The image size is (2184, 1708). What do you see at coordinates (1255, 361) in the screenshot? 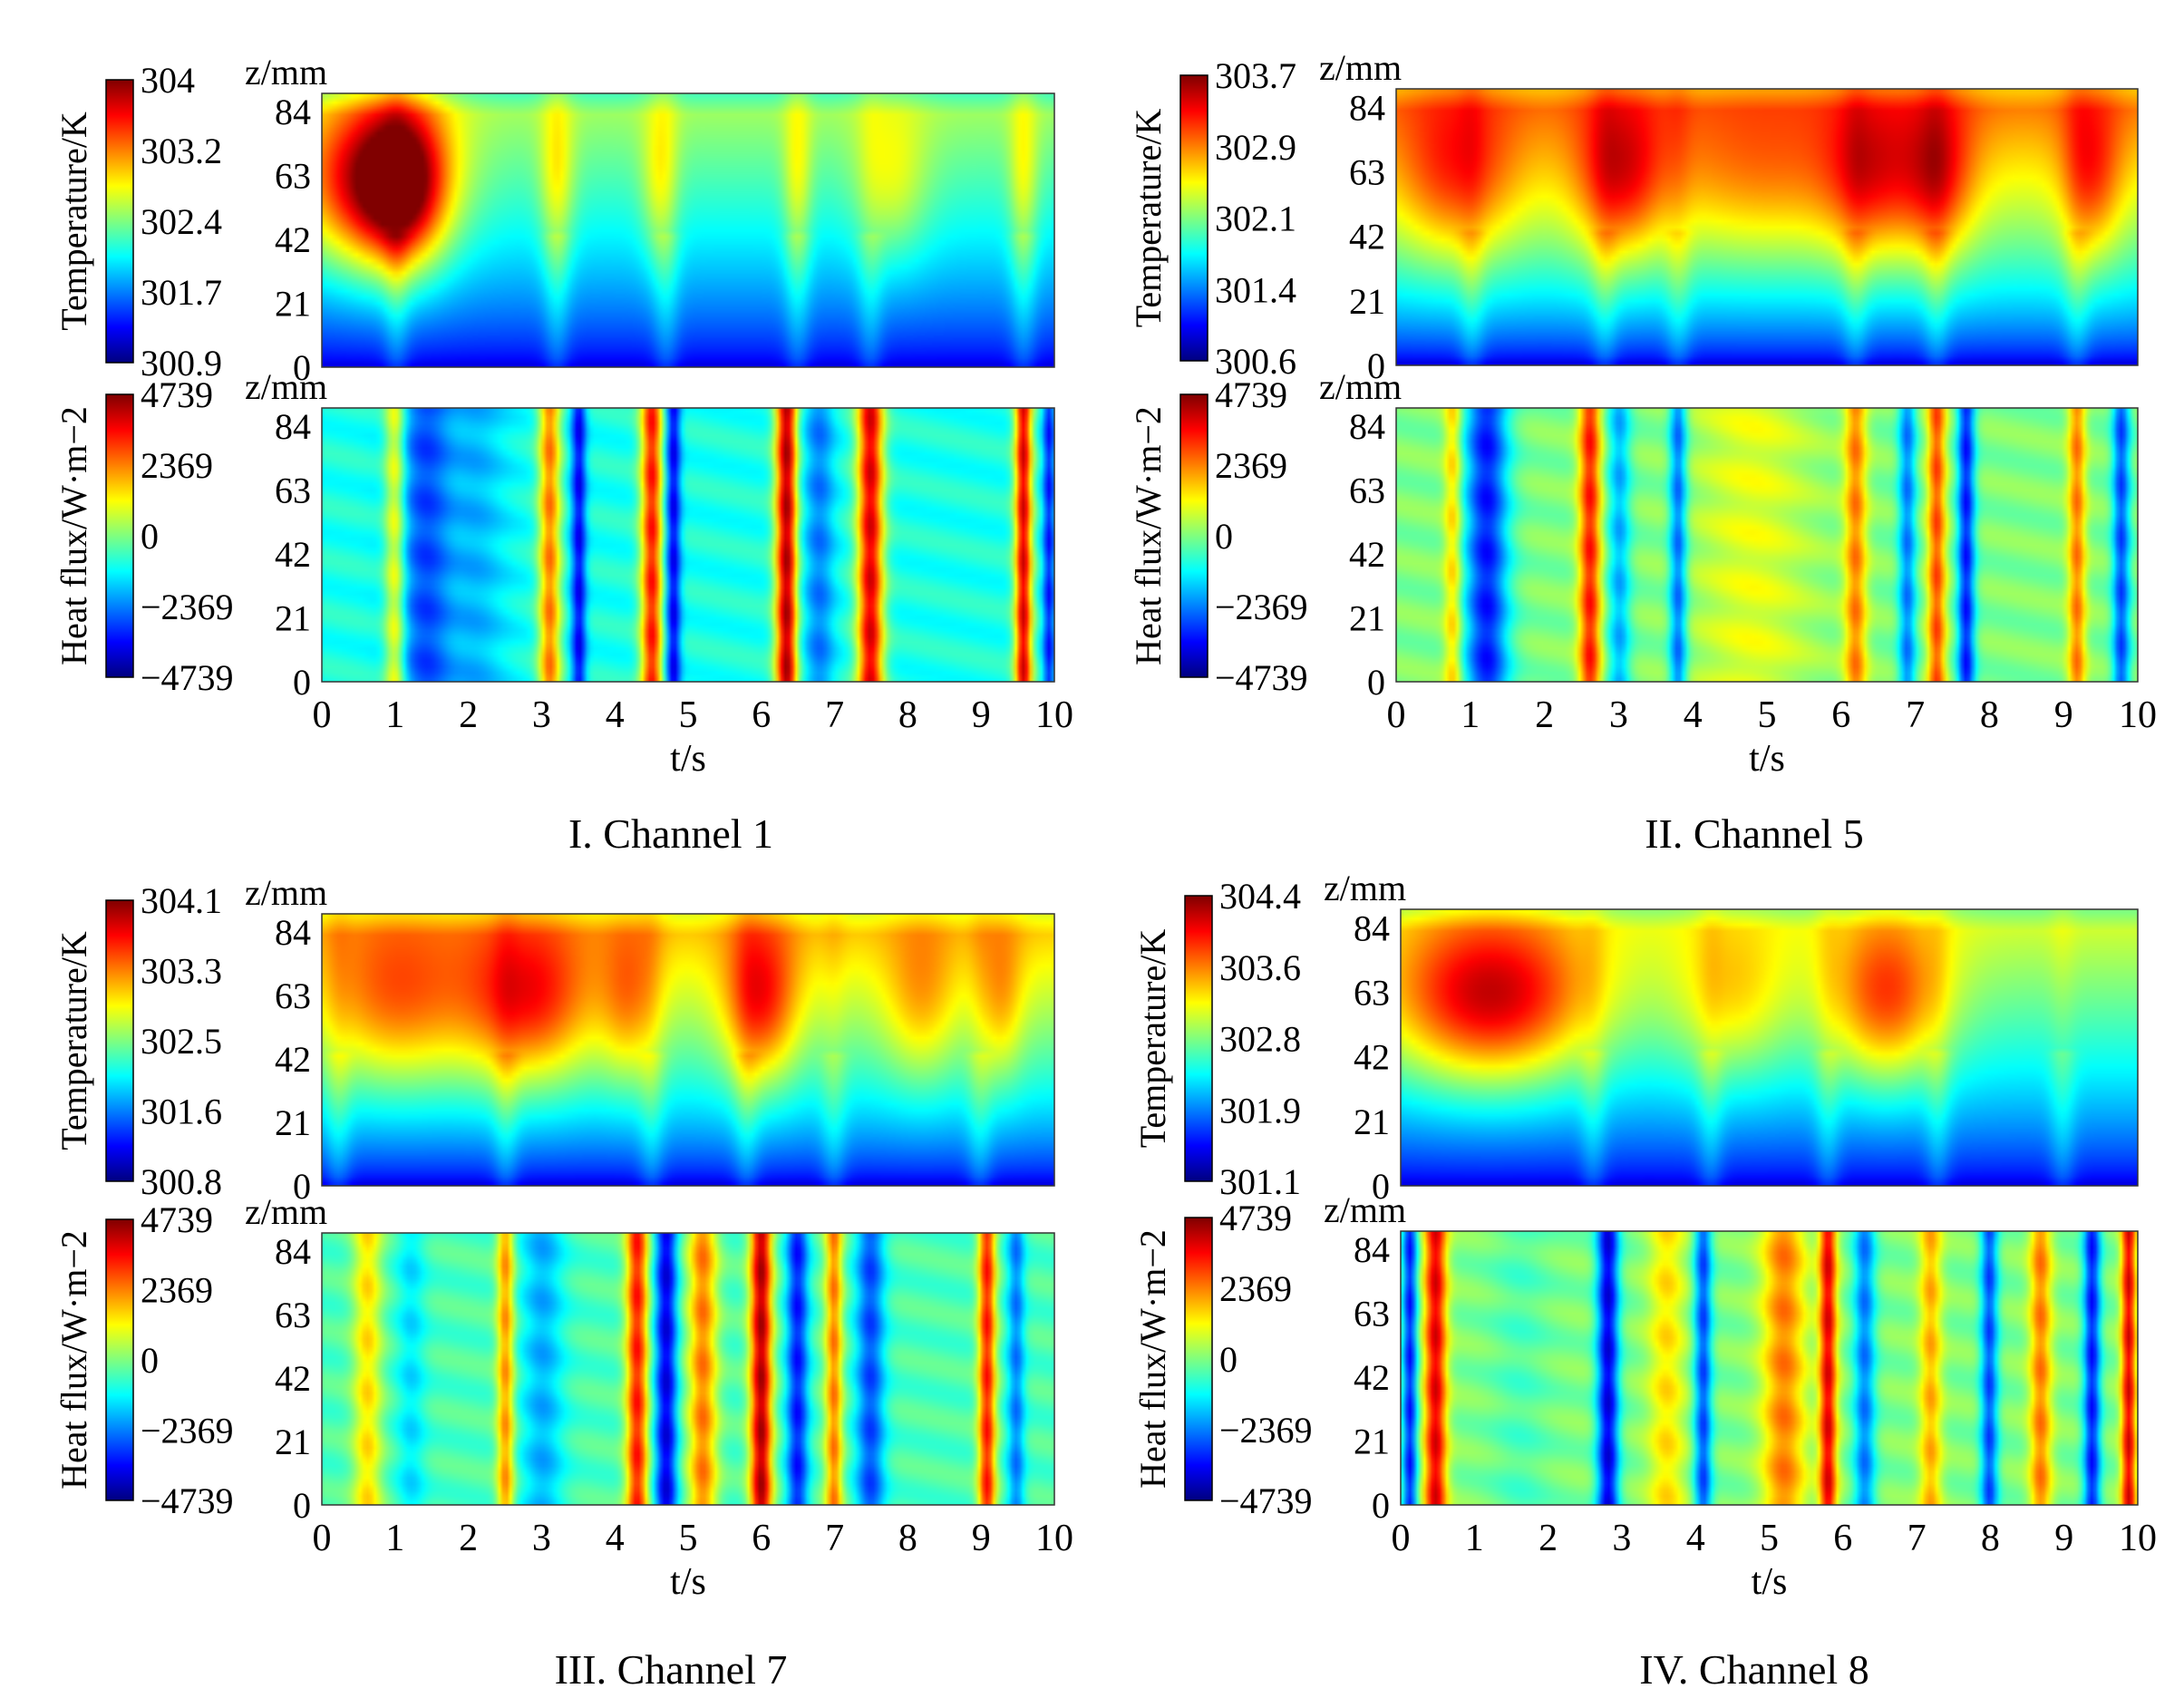
I see `colorbar-tick-label: 300.6` at bounding box center [1255, 361].